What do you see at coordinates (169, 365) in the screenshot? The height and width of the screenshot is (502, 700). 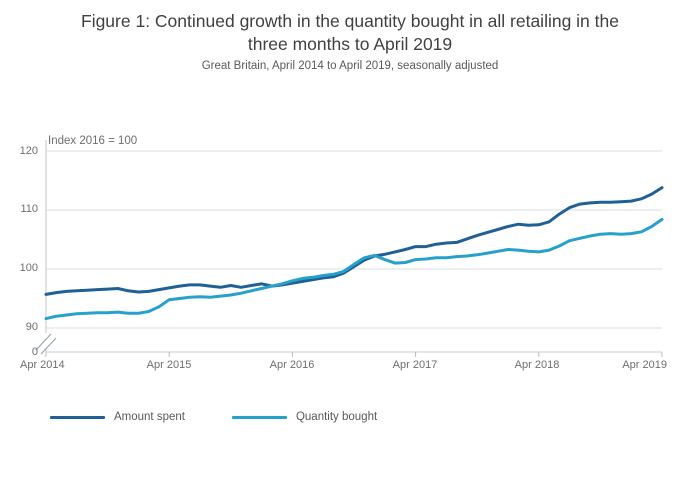 I see `x-tick-label-apr-2015: Apr 2015` at bounding box center [169, 365].